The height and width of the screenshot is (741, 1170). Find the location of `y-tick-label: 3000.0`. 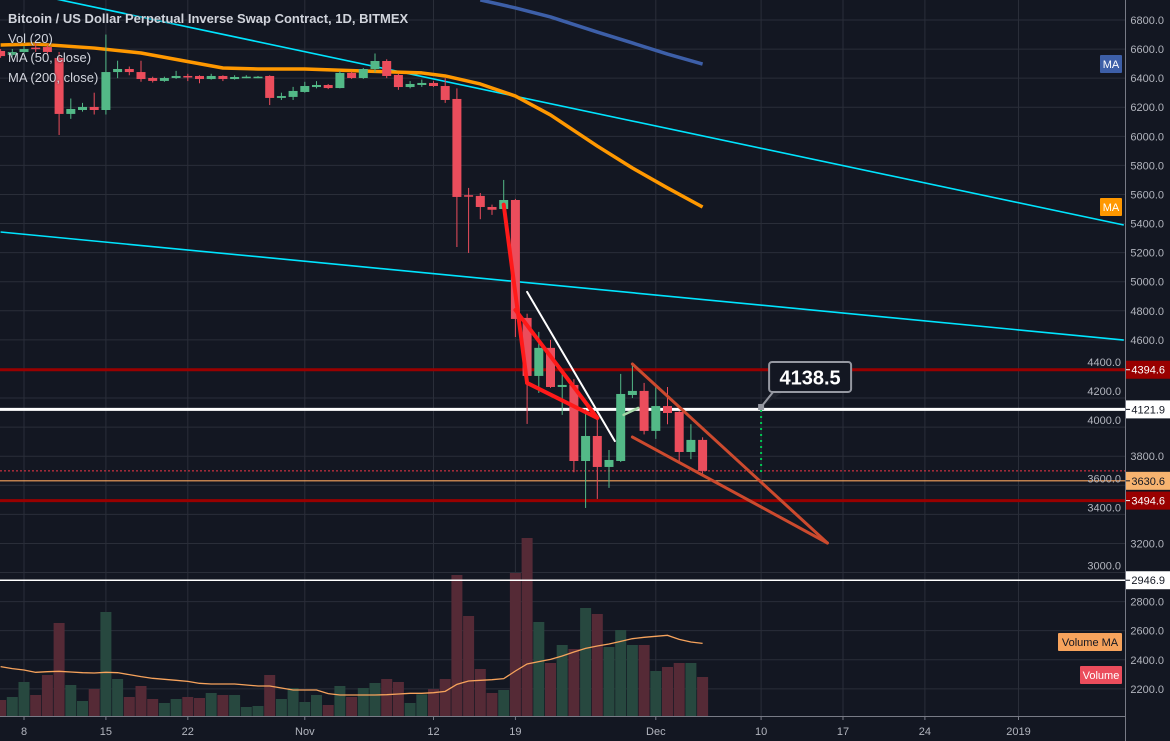

y-tick-label: 3000.0 is located at coordinates (1104, 567).